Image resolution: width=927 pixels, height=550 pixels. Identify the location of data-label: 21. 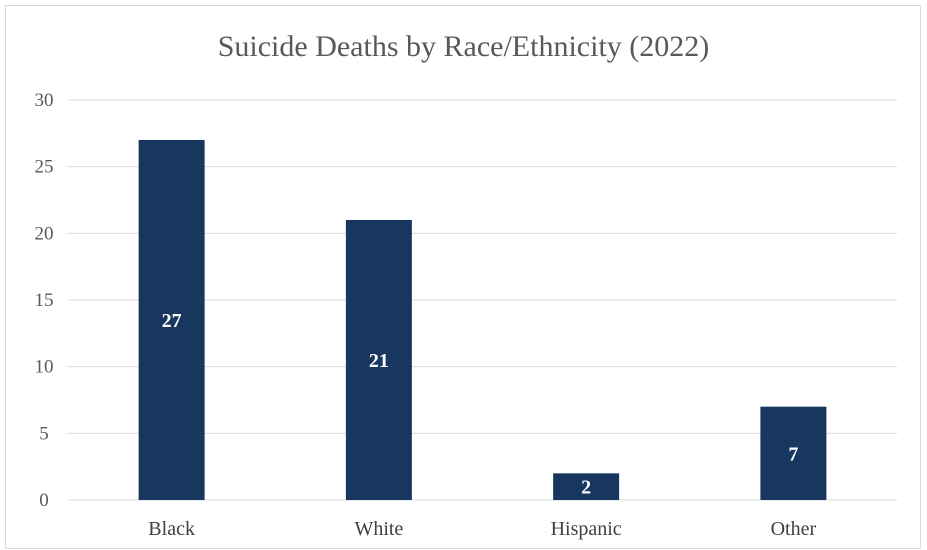
(379, 361).